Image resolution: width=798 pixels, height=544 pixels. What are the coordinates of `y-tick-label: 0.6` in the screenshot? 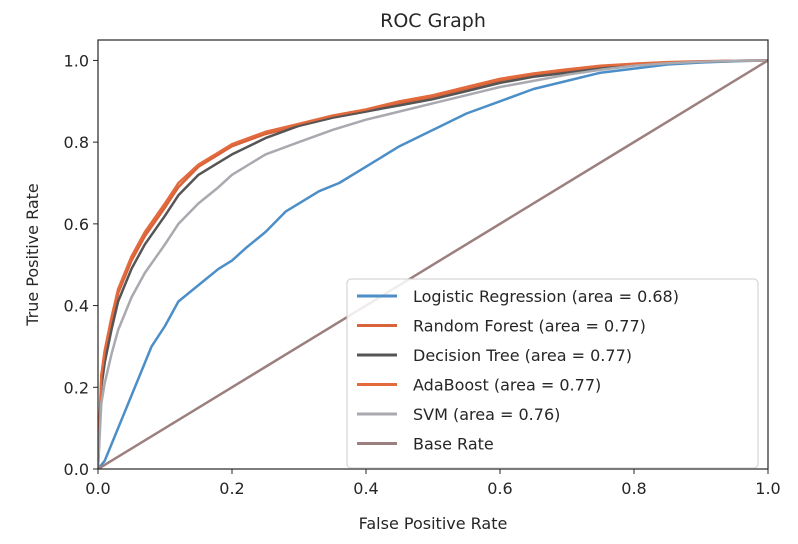 It's located at (76, 224).